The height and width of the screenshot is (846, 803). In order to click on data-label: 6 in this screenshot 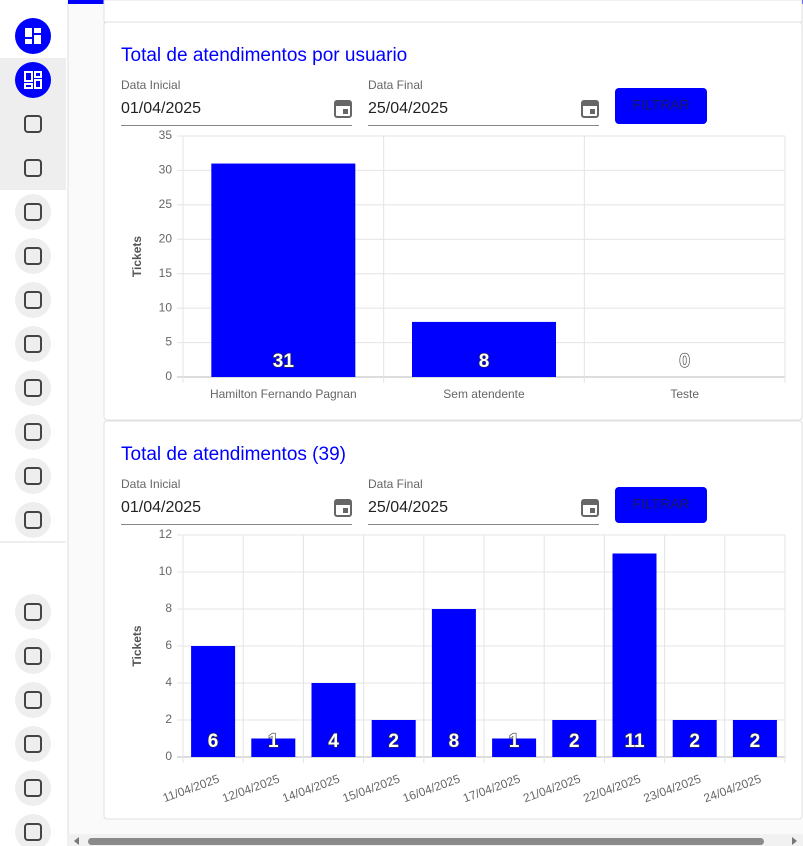, I will do `click(213, 741)`.